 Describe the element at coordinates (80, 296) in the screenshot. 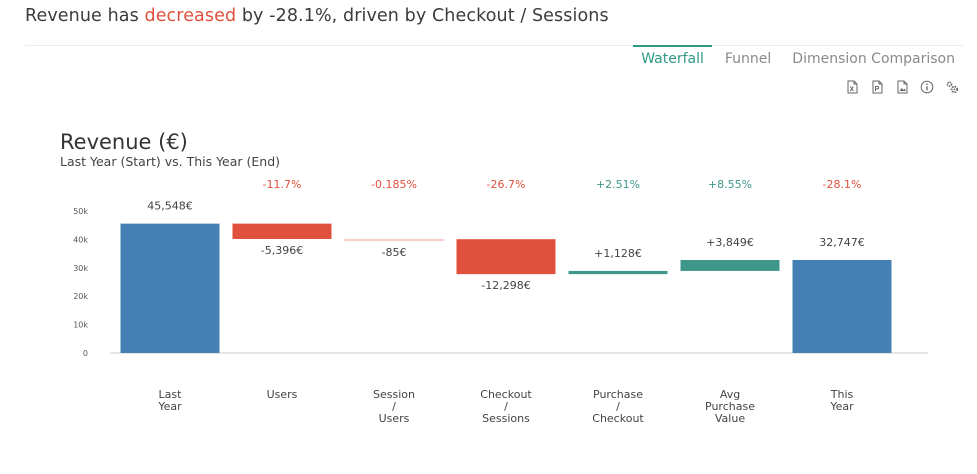

I see `y-tick-label: 20k` at that location.